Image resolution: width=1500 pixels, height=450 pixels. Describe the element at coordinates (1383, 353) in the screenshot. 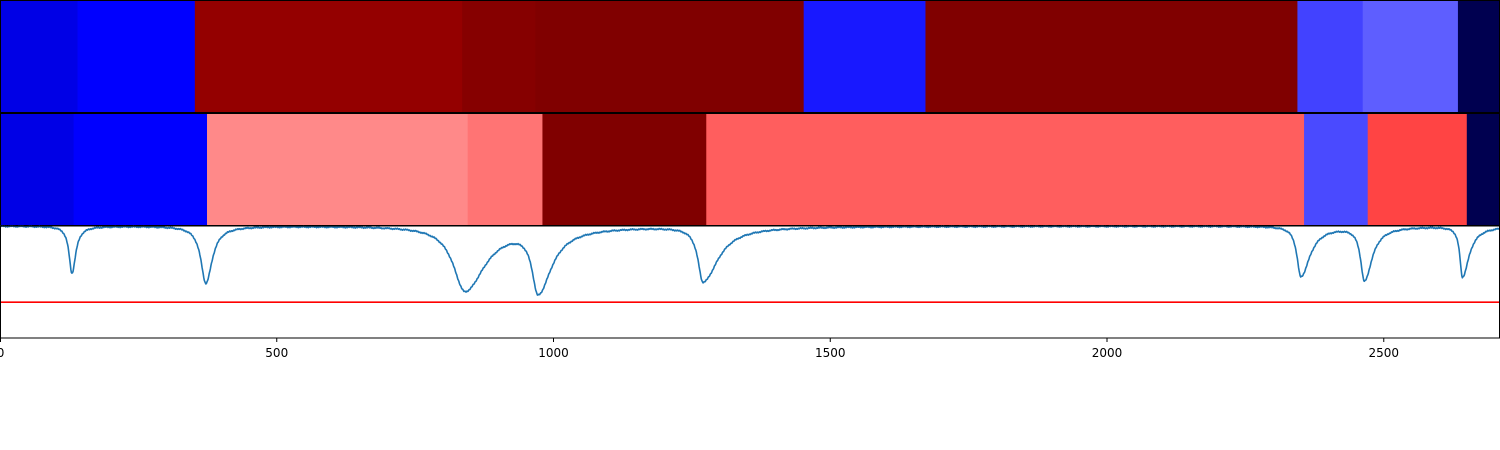

I see `x-tick-label-2500: 2500` at that location.